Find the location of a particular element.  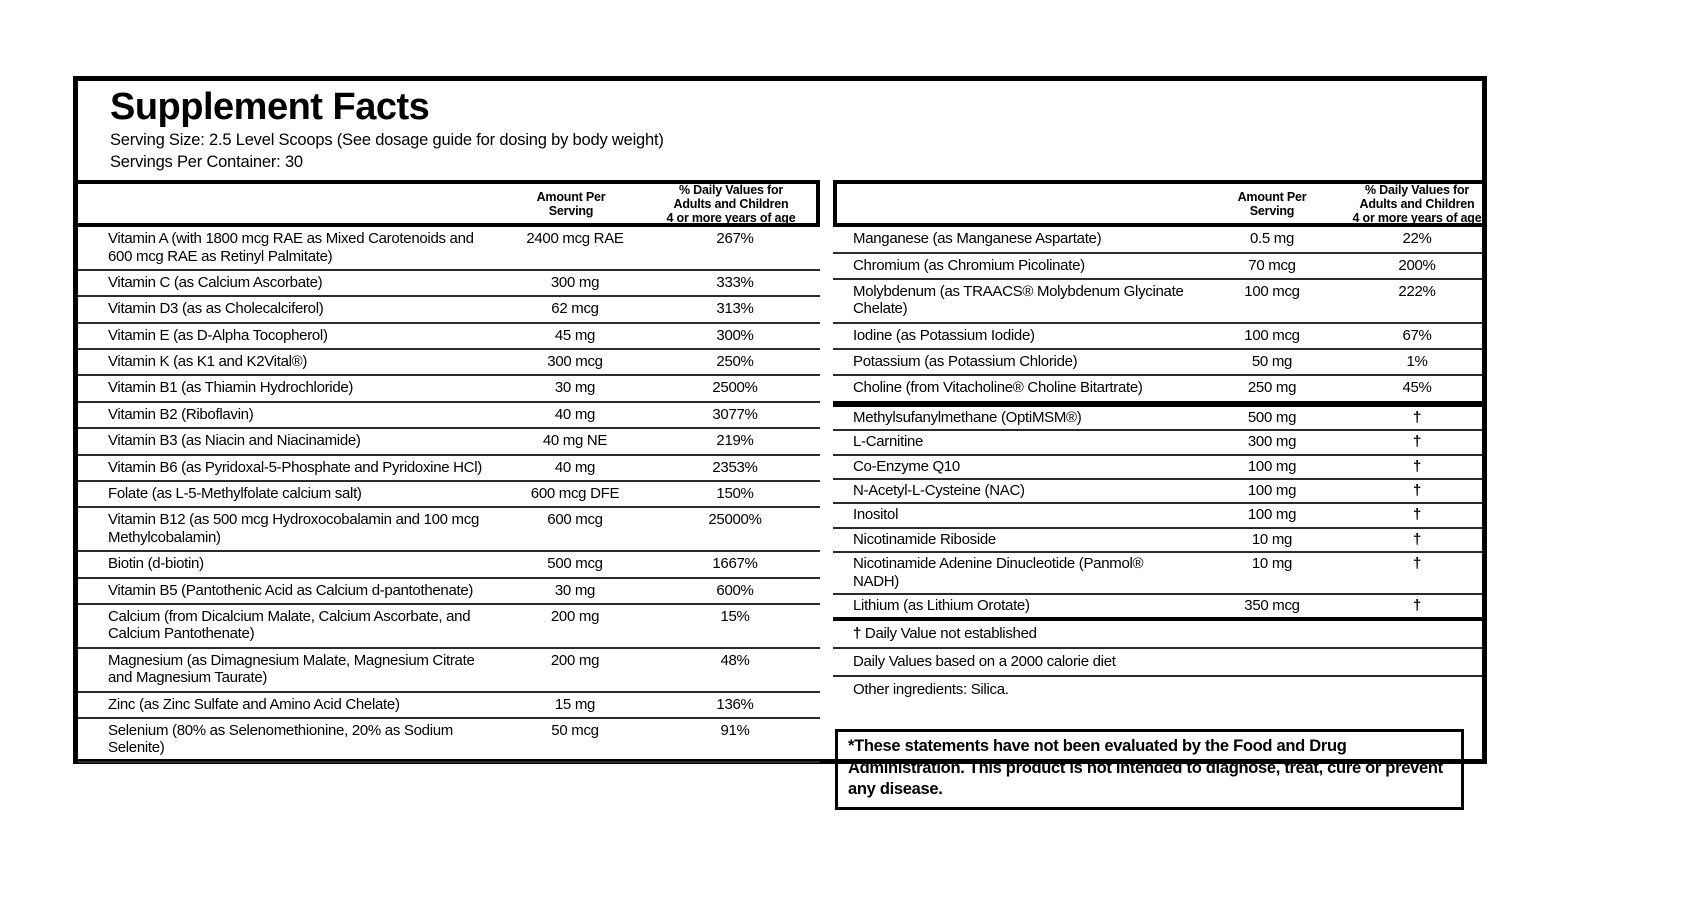

daily-value-percent: 250% is located at coordinates (735, 362).